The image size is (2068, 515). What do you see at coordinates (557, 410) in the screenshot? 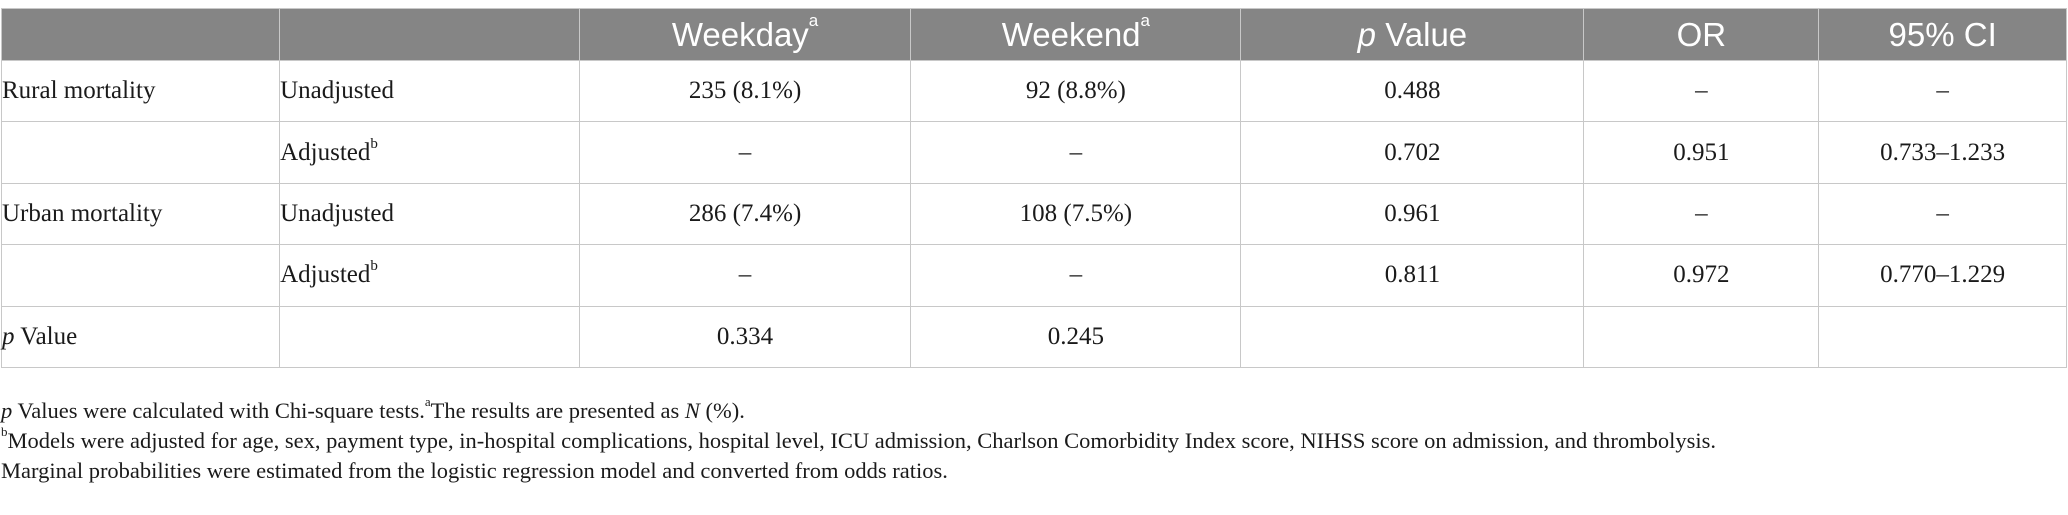
I see `footnote-presented: The results are presented as` at bounding box center [557, 410].